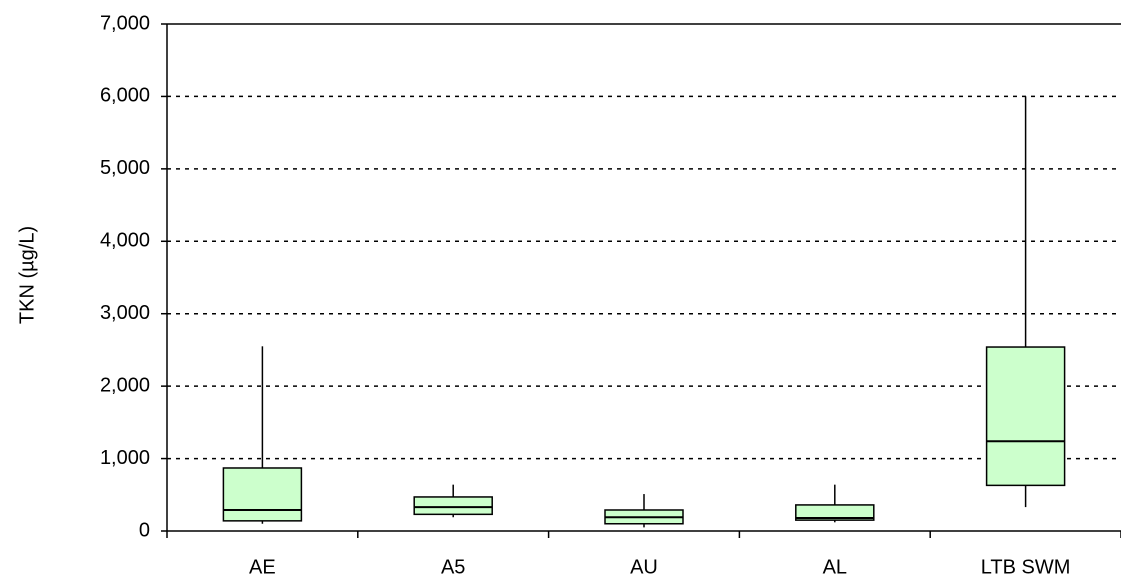 Image resolution: width=1121 pixels, height=585 pixels. What do you see at coordinates (27, 275) in the screenshot?
I see `y-axis-label: TKN (µg/L)` at bounding box center [27, 275].